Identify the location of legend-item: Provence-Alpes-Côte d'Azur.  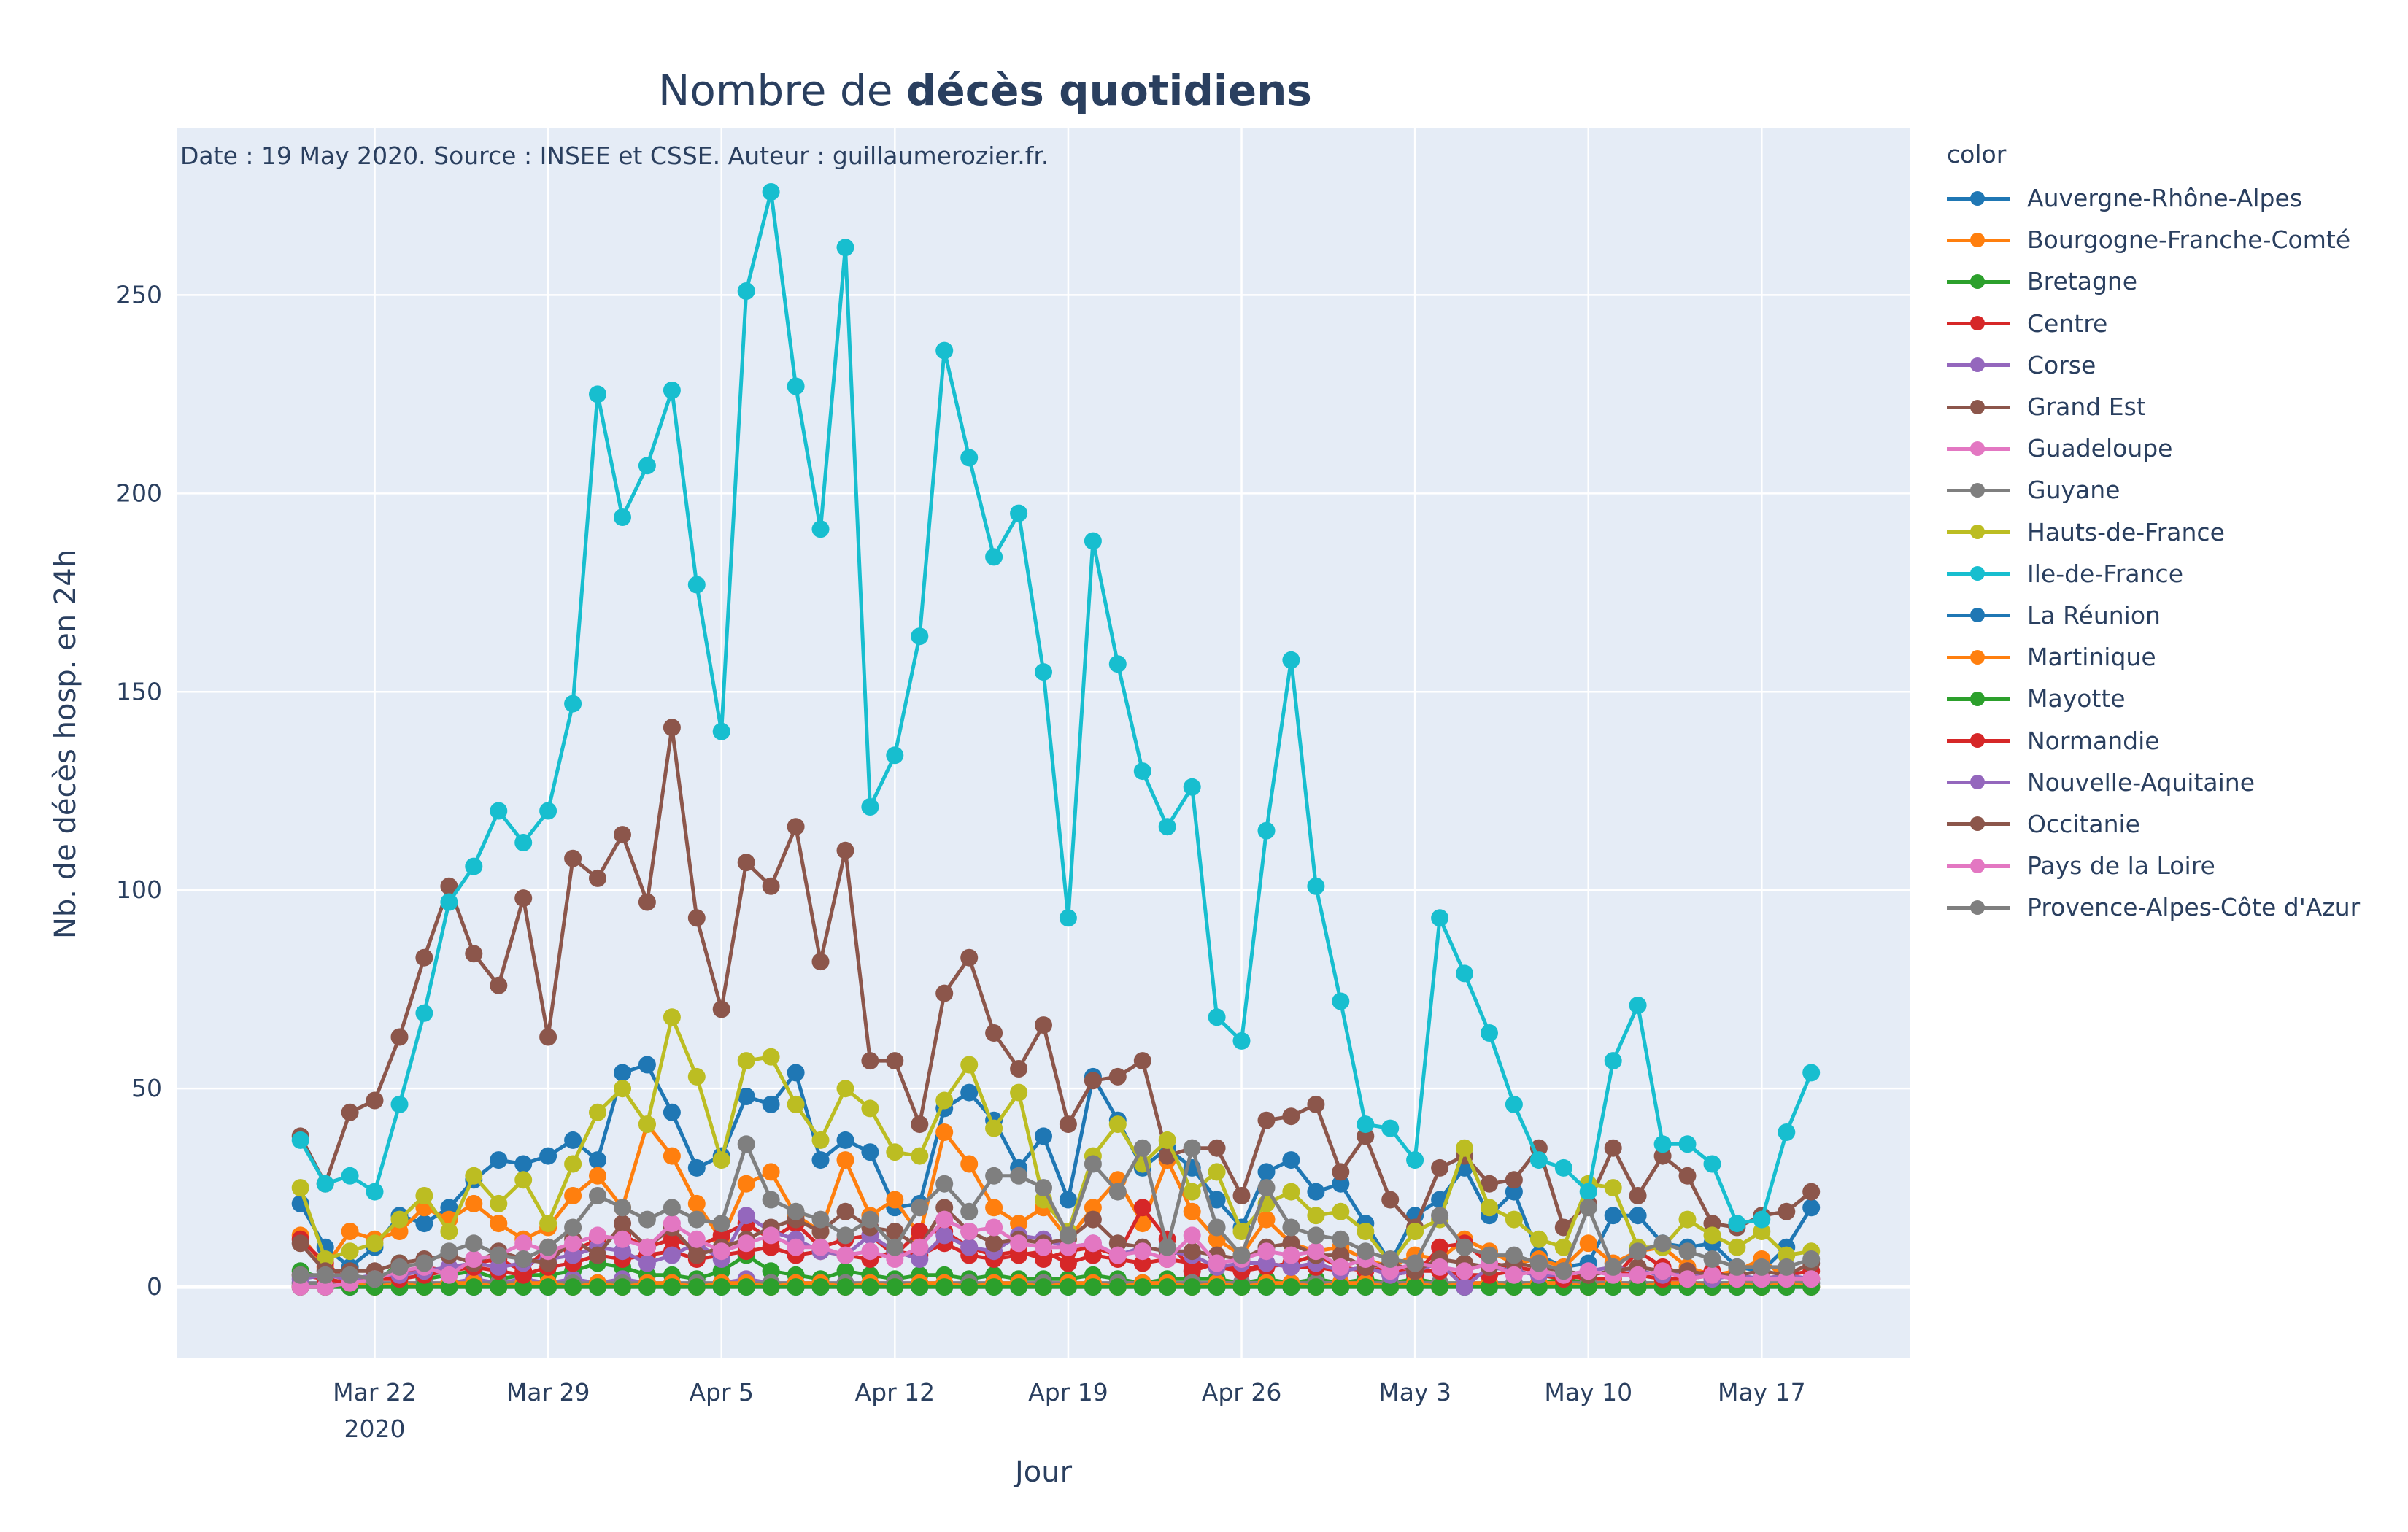
(2153, 907).